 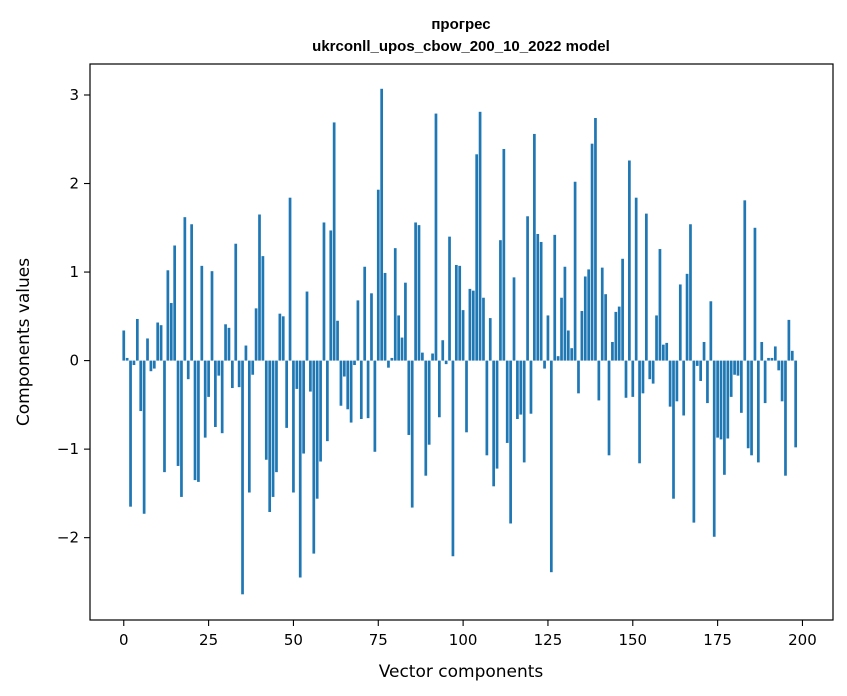 I want to click on y-tick-label: −1, so click(x=68, y=449).